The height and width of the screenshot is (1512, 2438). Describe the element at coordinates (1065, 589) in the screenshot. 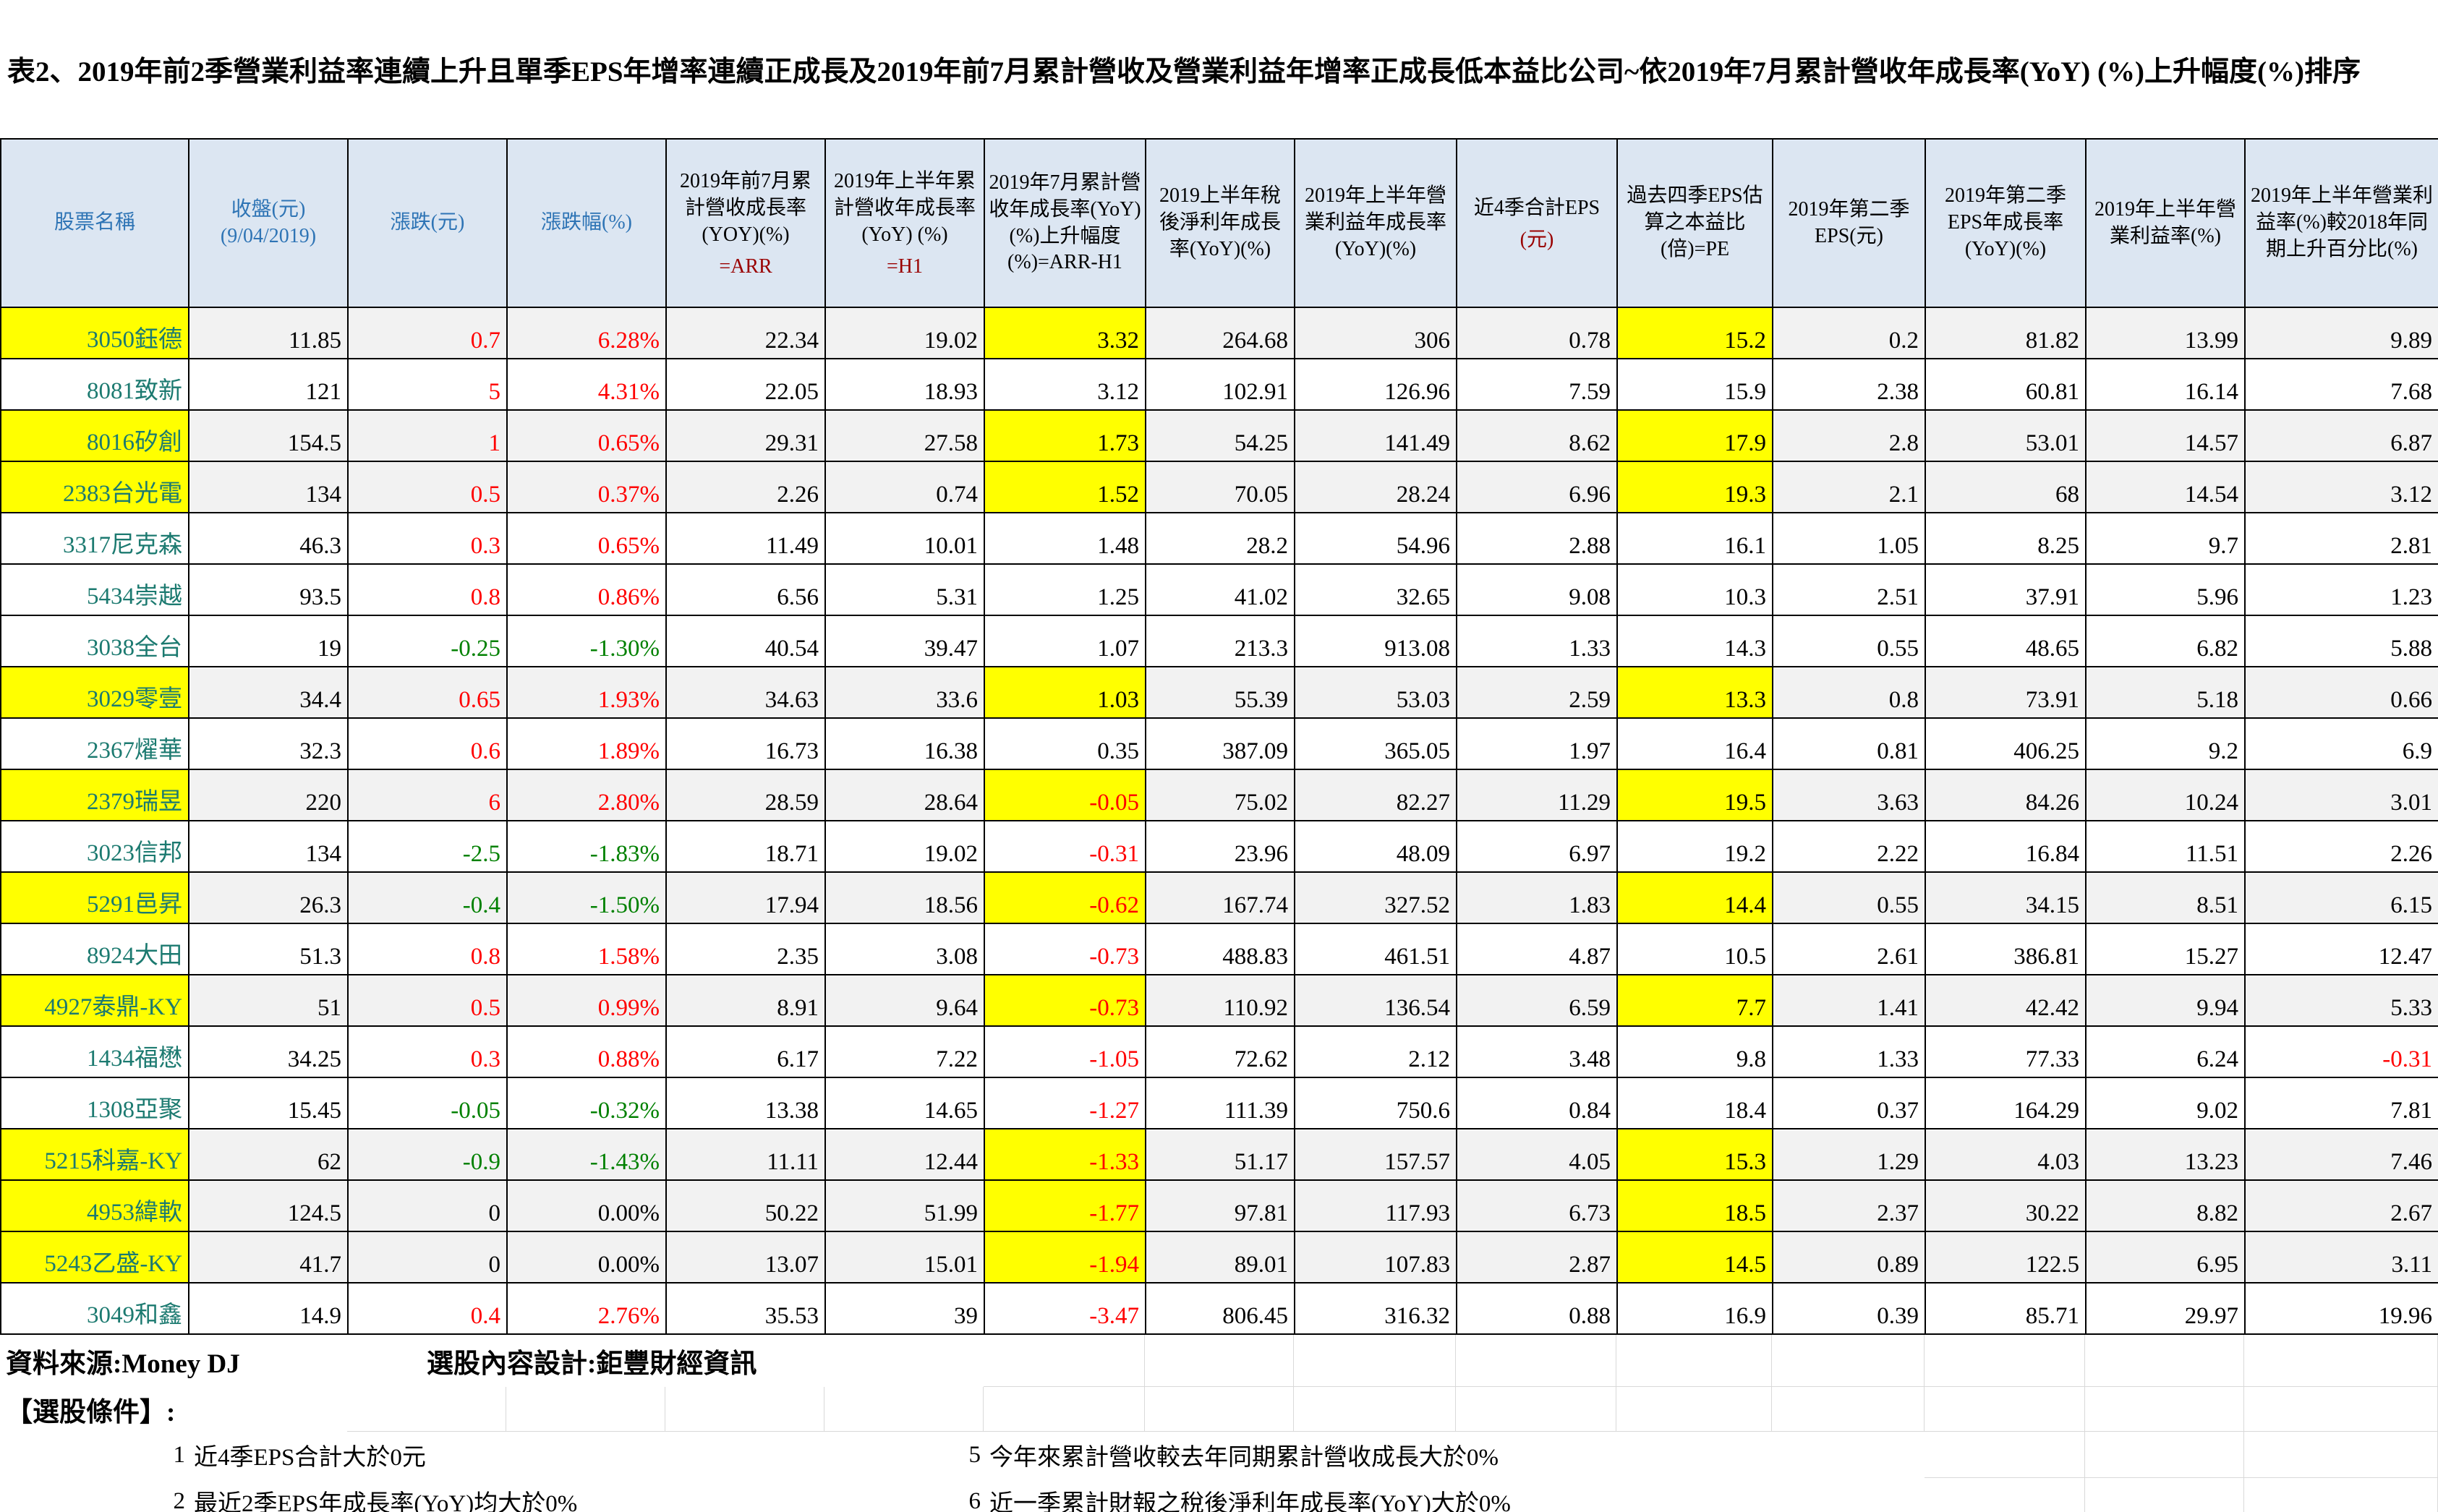

I see `cell-r6-yoy_diff: 1.25` at that location.